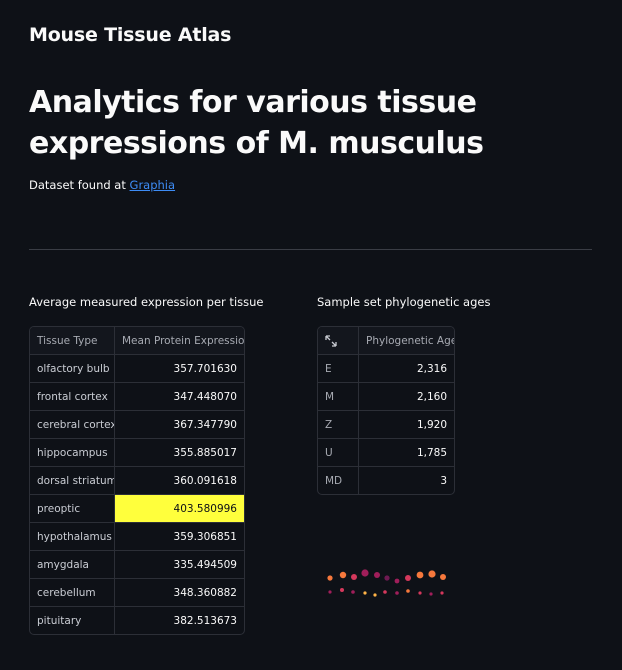  Describe the element at coordinates (77, 185) in the screenshot. I see `dataset-prefix: Dataset found at` at that location.